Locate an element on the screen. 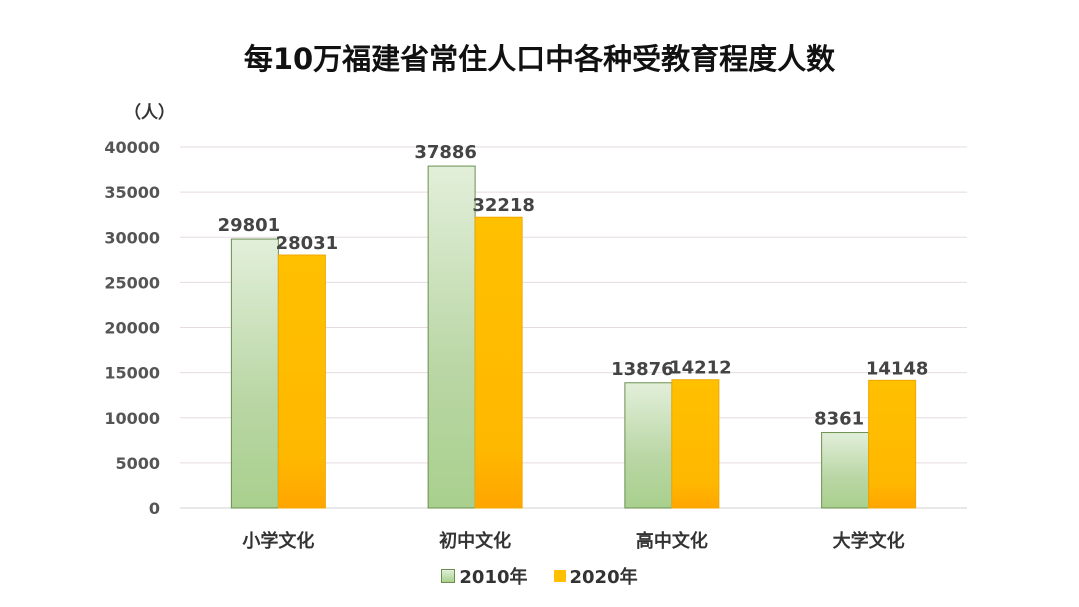 The width and height of the screenshot is (1079, 607). data-label: 14212 is located at coordinates (700, 368).